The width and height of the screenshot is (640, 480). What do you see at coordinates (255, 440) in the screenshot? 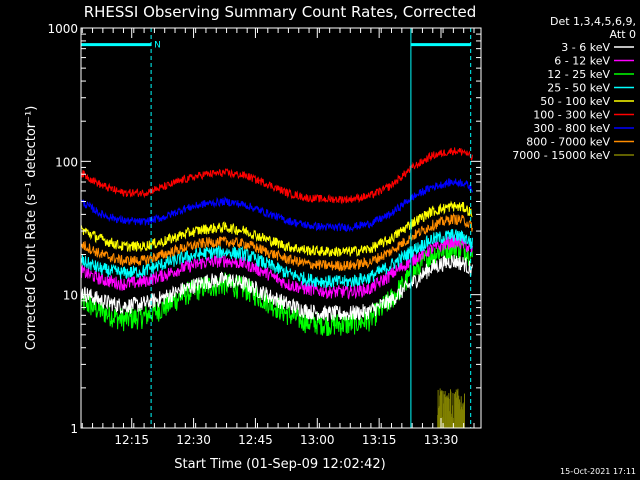
I see `x-tick-label: 12:45` at bounding box center [255, 440].